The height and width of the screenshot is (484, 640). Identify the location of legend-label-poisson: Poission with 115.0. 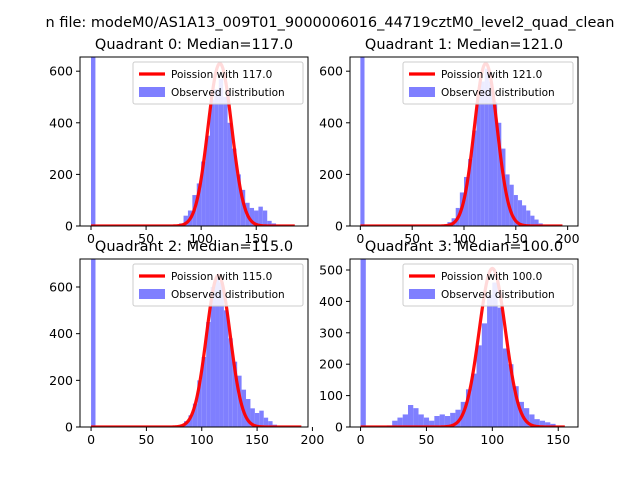
(221, 277).